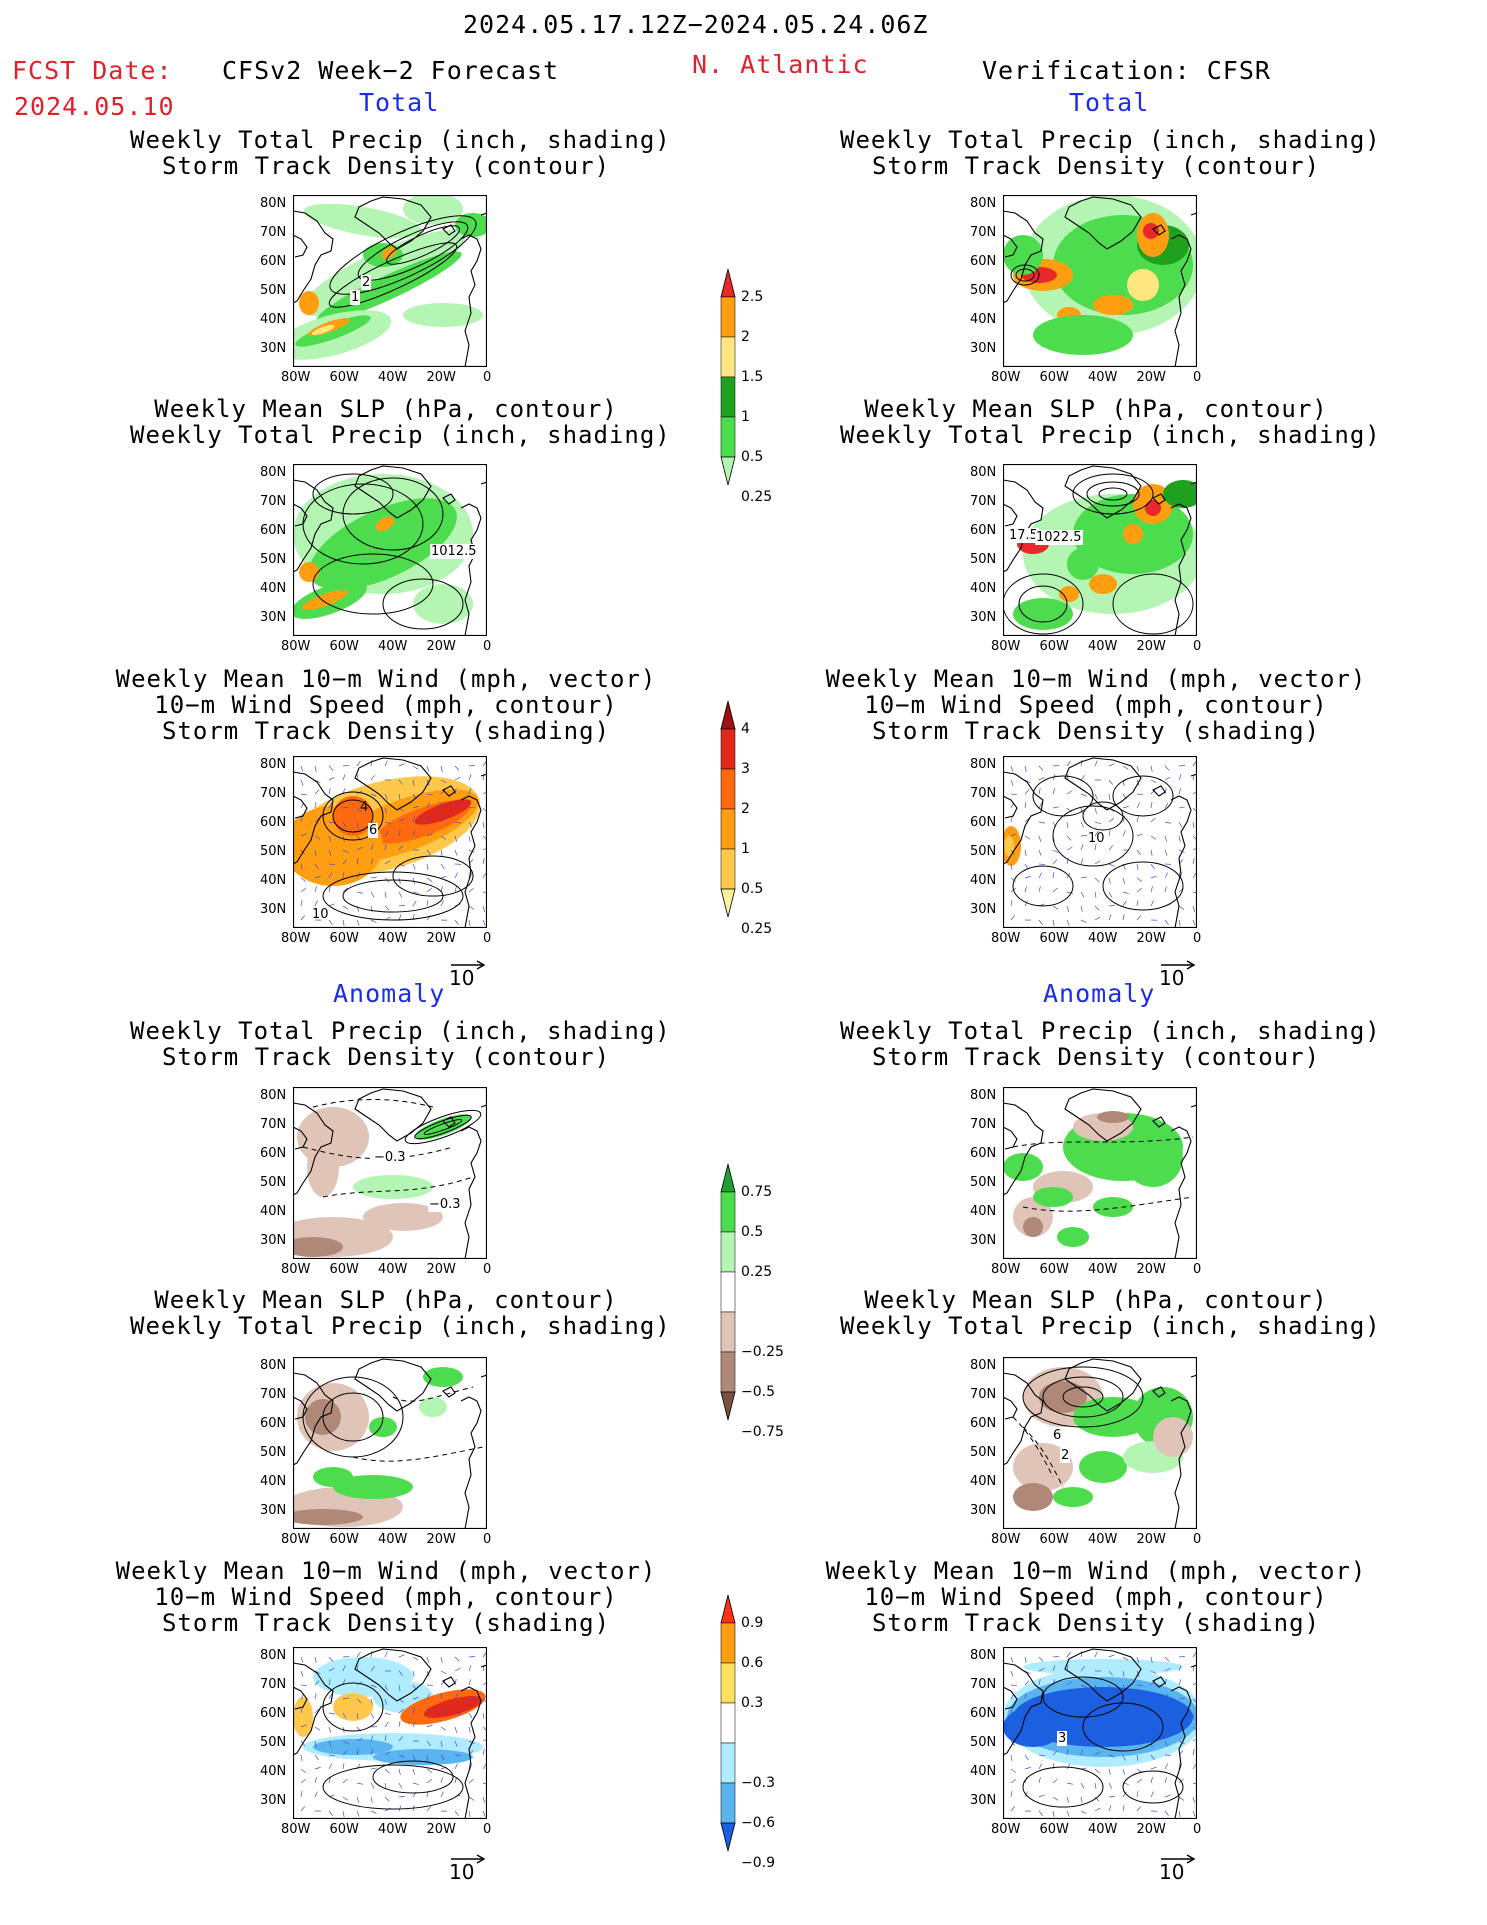  Describe the element at coordinates (1100, 550) in the screenshot. I see `map-ver-slp-total` at that location.